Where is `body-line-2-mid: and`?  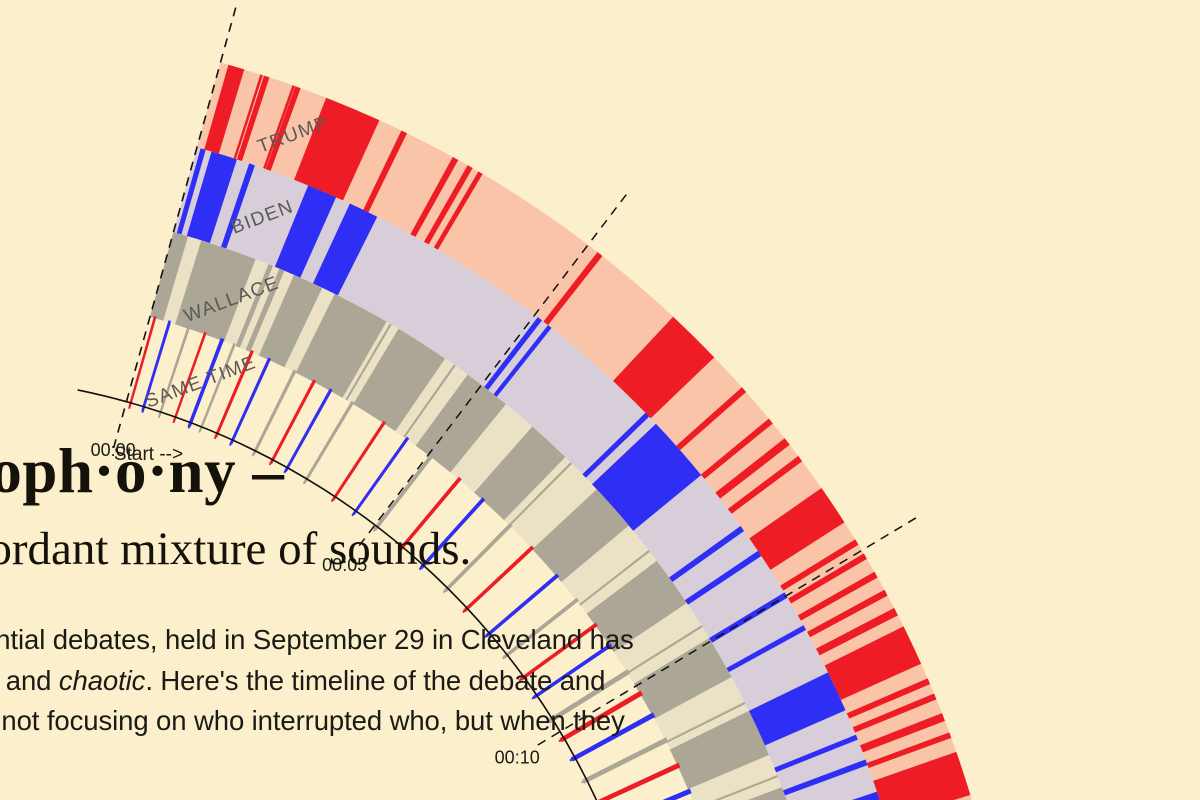 body-line-2-mid: and is located at coordinates (29, 680).